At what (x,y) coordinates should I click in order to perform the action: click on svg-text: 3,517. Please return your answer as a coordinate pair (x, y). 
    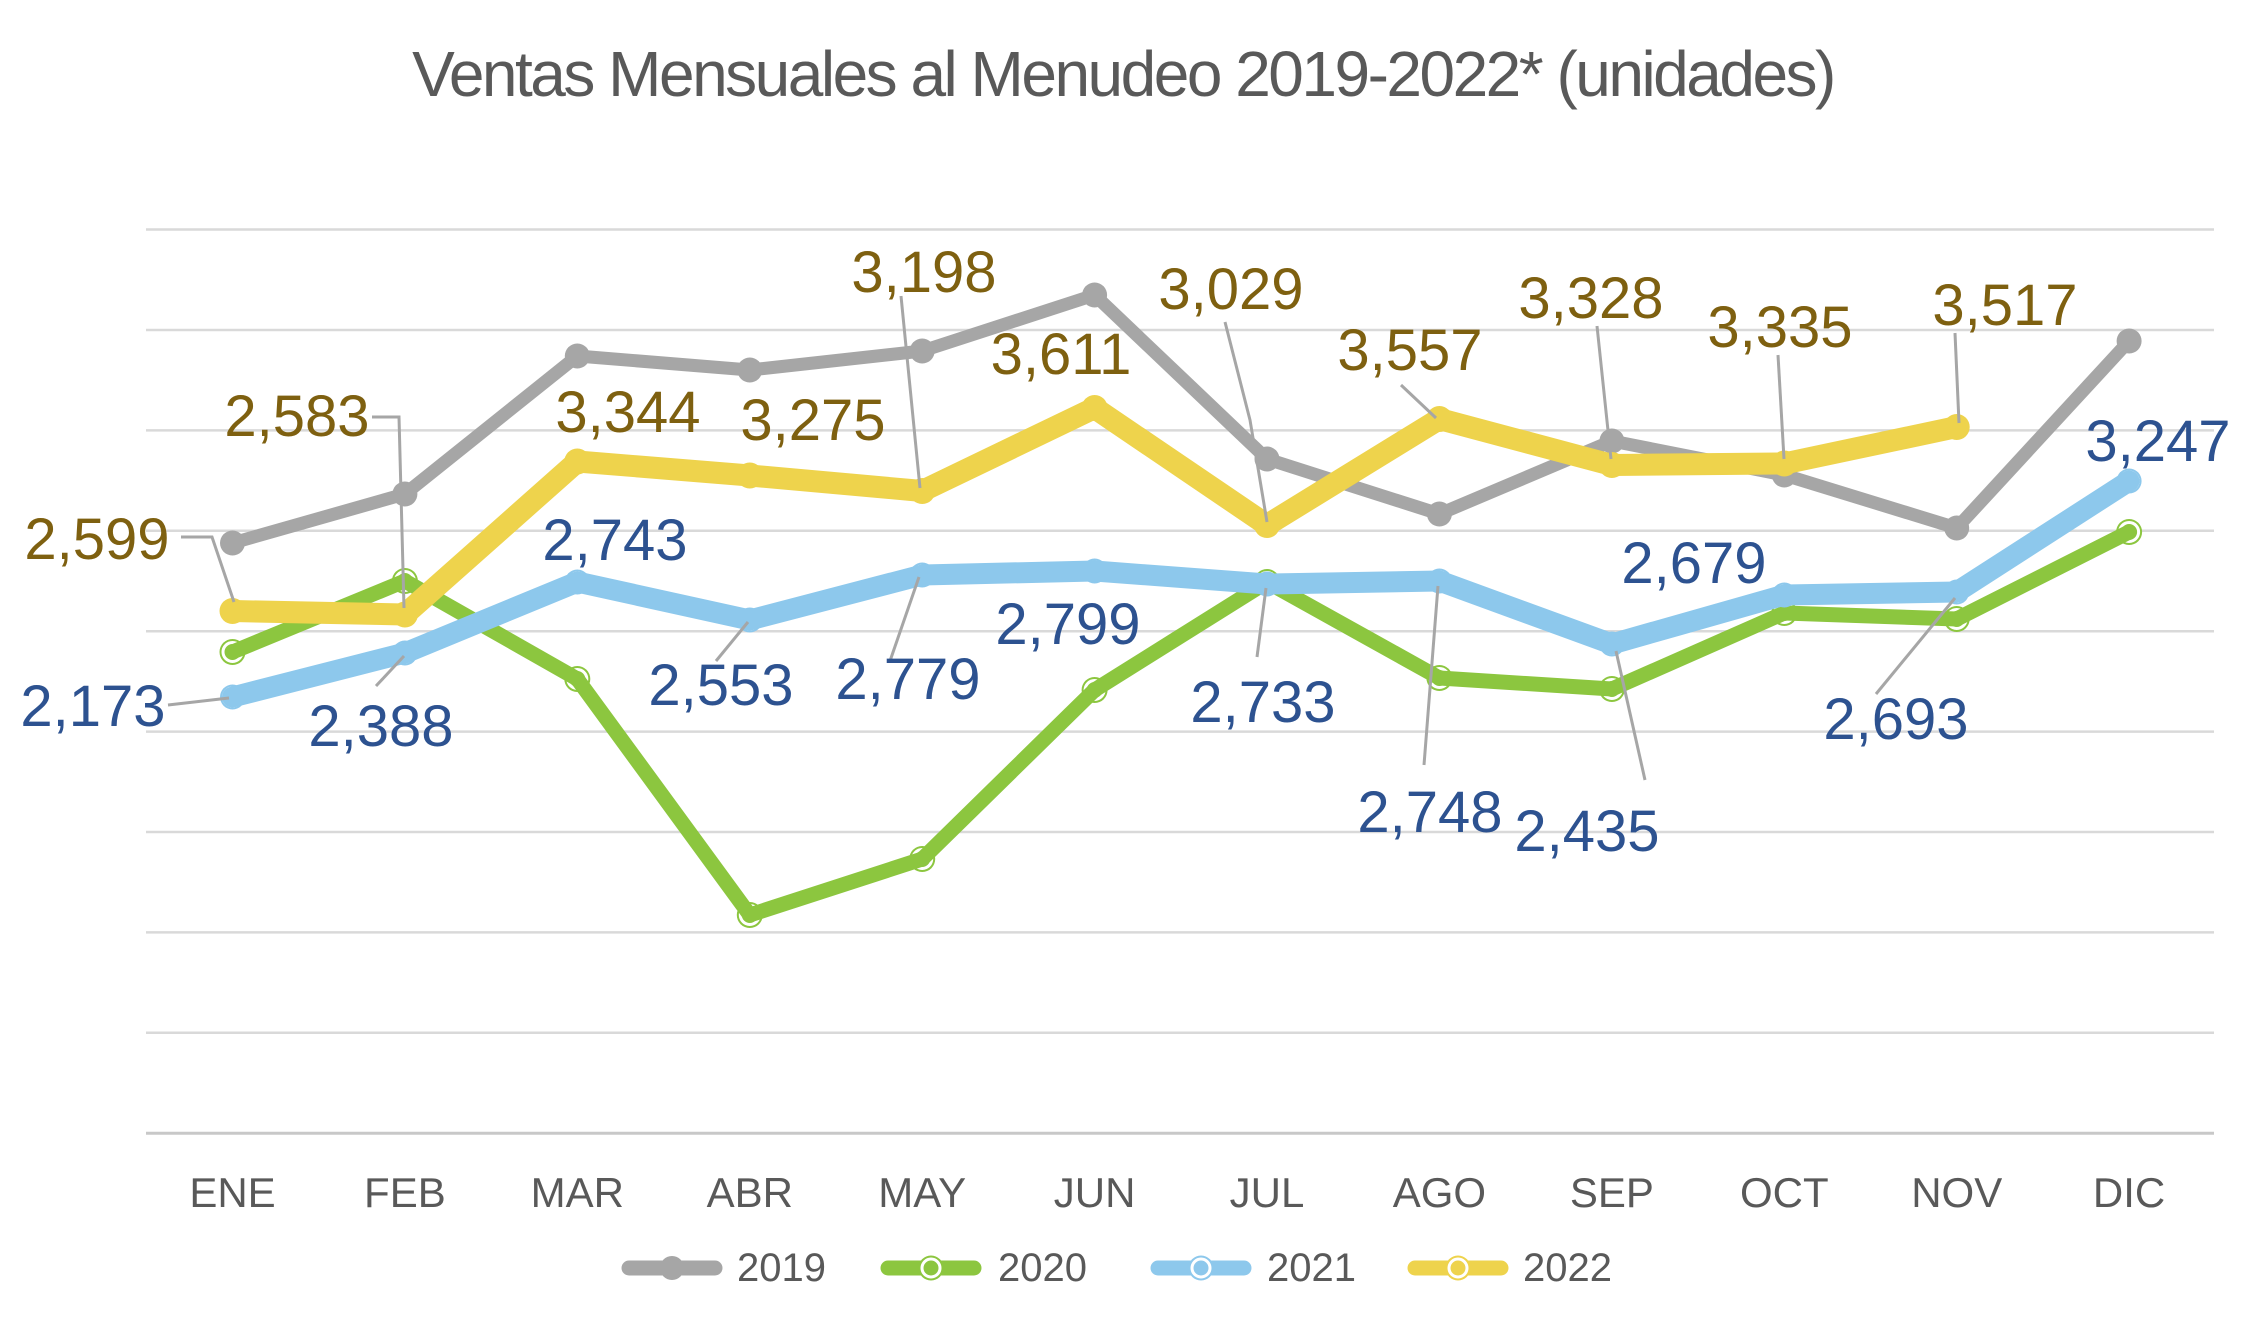
    Looking at the image, I should click on (2004, 305).